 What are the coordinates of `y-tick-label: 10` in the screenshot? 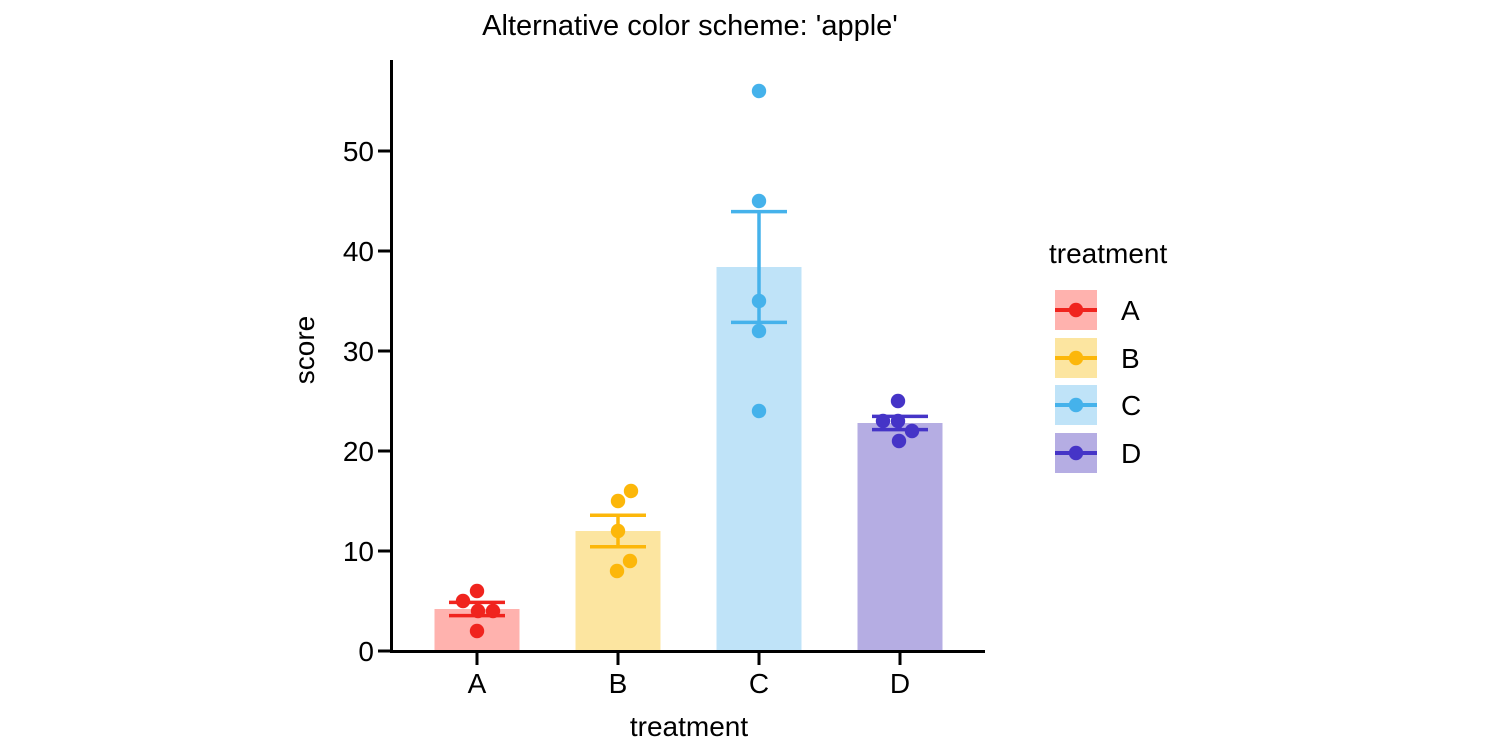 It's located at (358, 551).